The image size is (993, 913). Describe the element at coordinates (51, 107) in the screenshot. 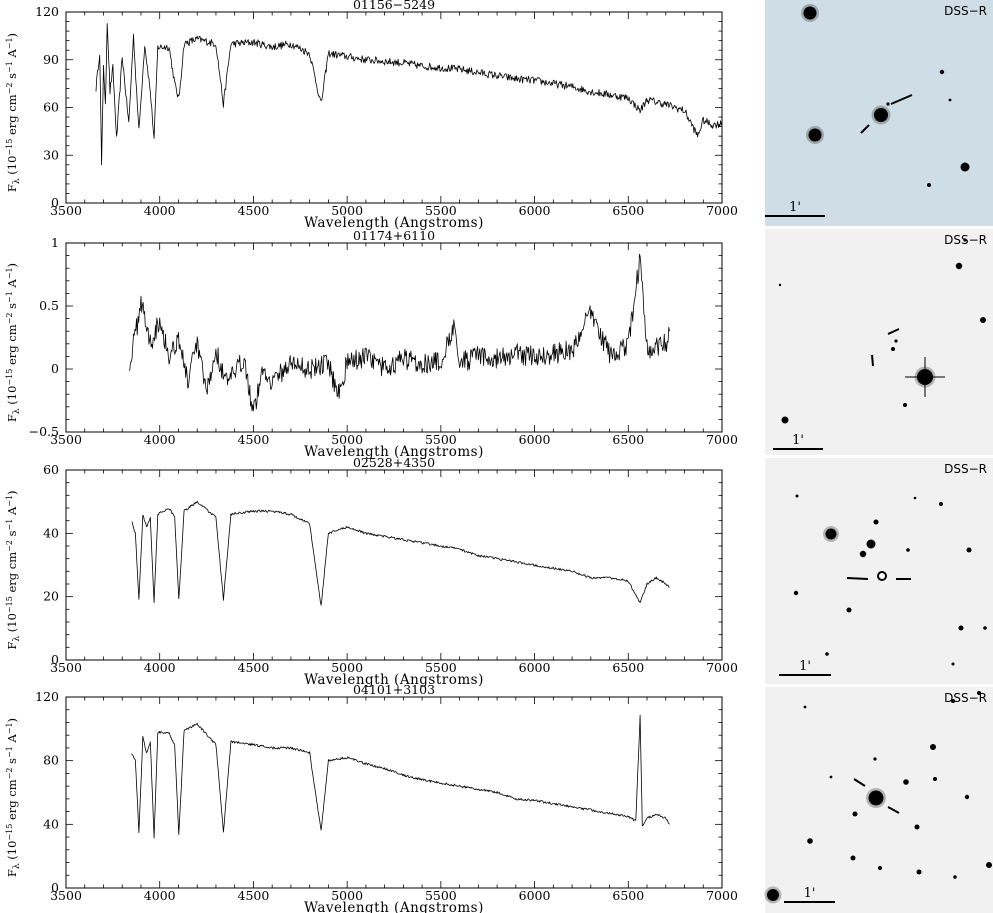

I see `y-tick-label: 60` at that location.